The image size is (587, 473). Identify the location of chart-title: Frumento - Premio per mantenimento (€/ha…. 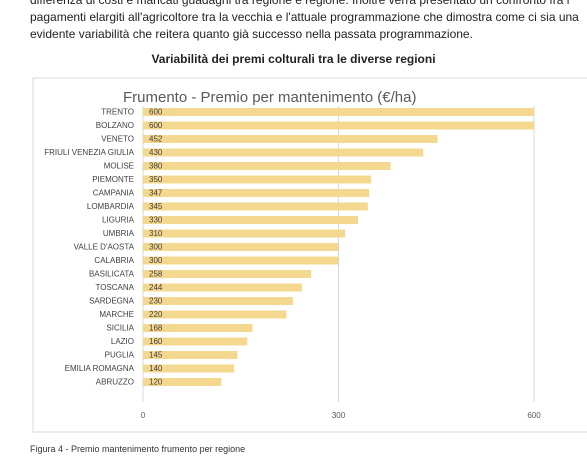
(269, 97).